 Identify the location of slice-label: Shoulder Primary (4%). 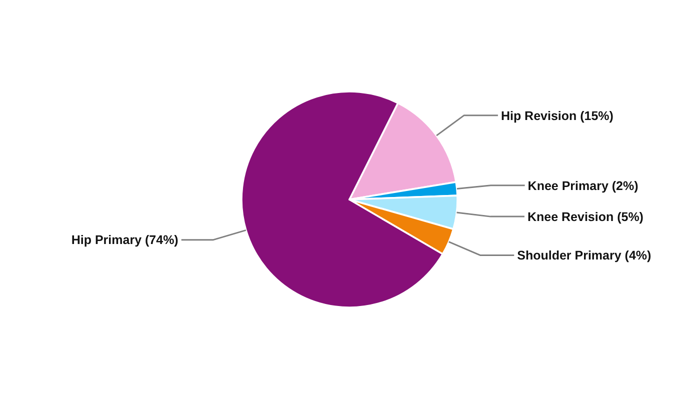
(584, 255).